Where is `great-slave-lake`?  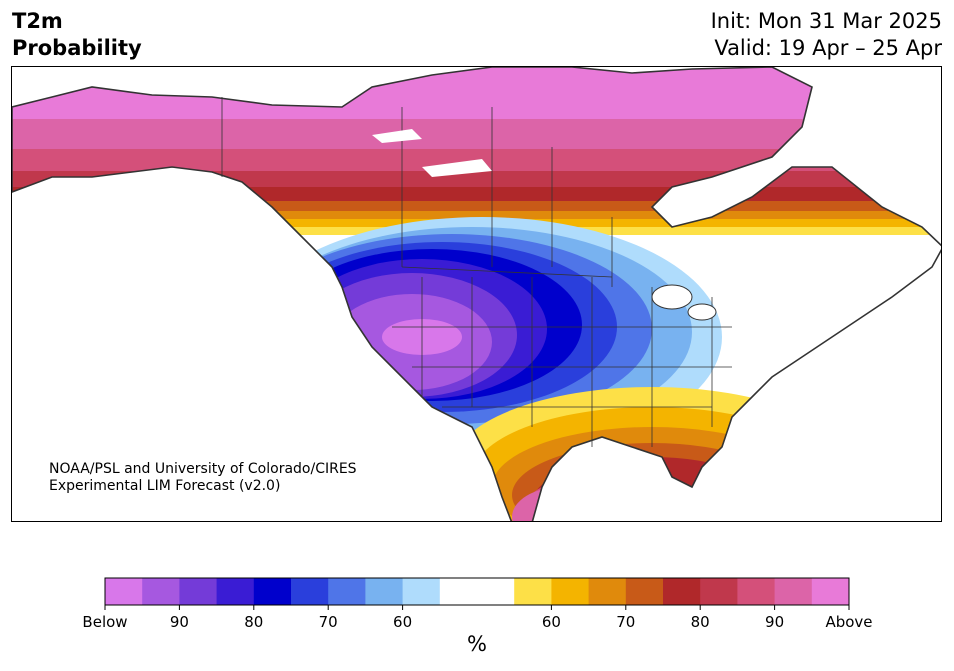 great-slave-lake is located at coordinates (457, 168).